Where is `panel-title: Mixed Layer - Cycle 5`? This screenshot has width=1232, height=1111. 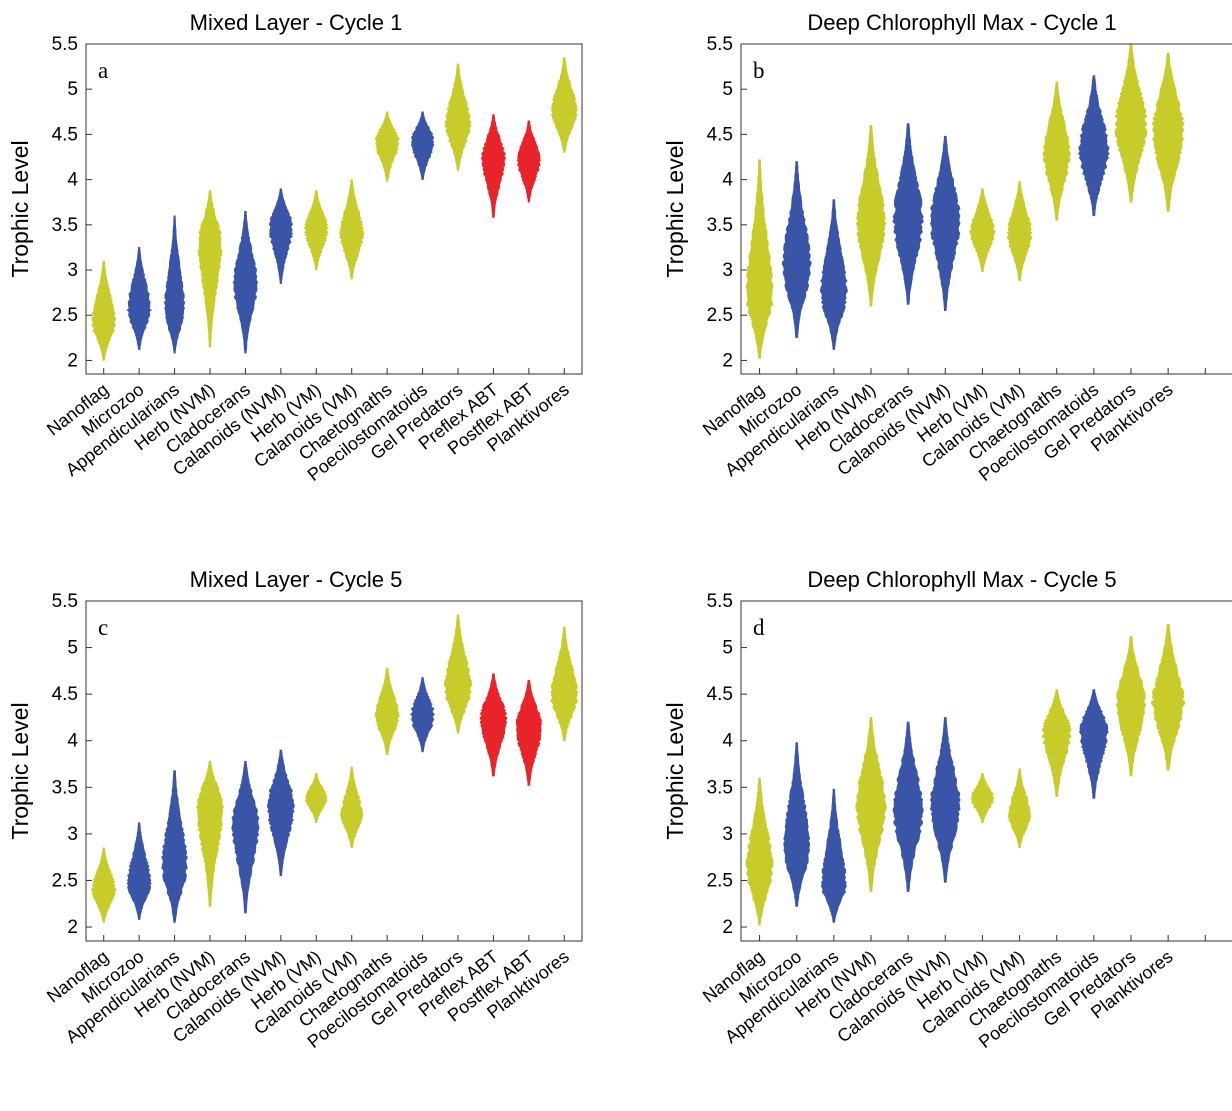 panel-title: Mixed Layer - Cycle 5 is located at coordinates (296, 579).